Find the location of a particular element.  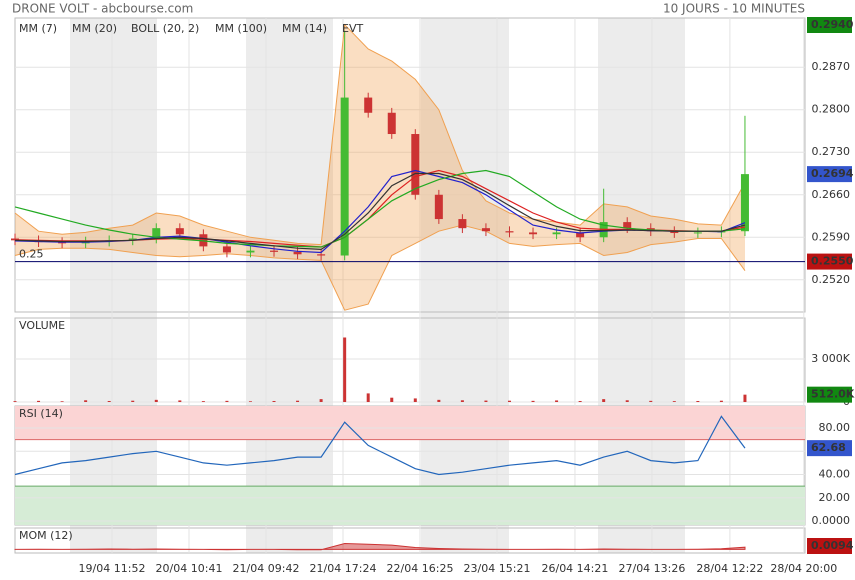

reference-label: 0.25 is located at coordinates (31, 254).